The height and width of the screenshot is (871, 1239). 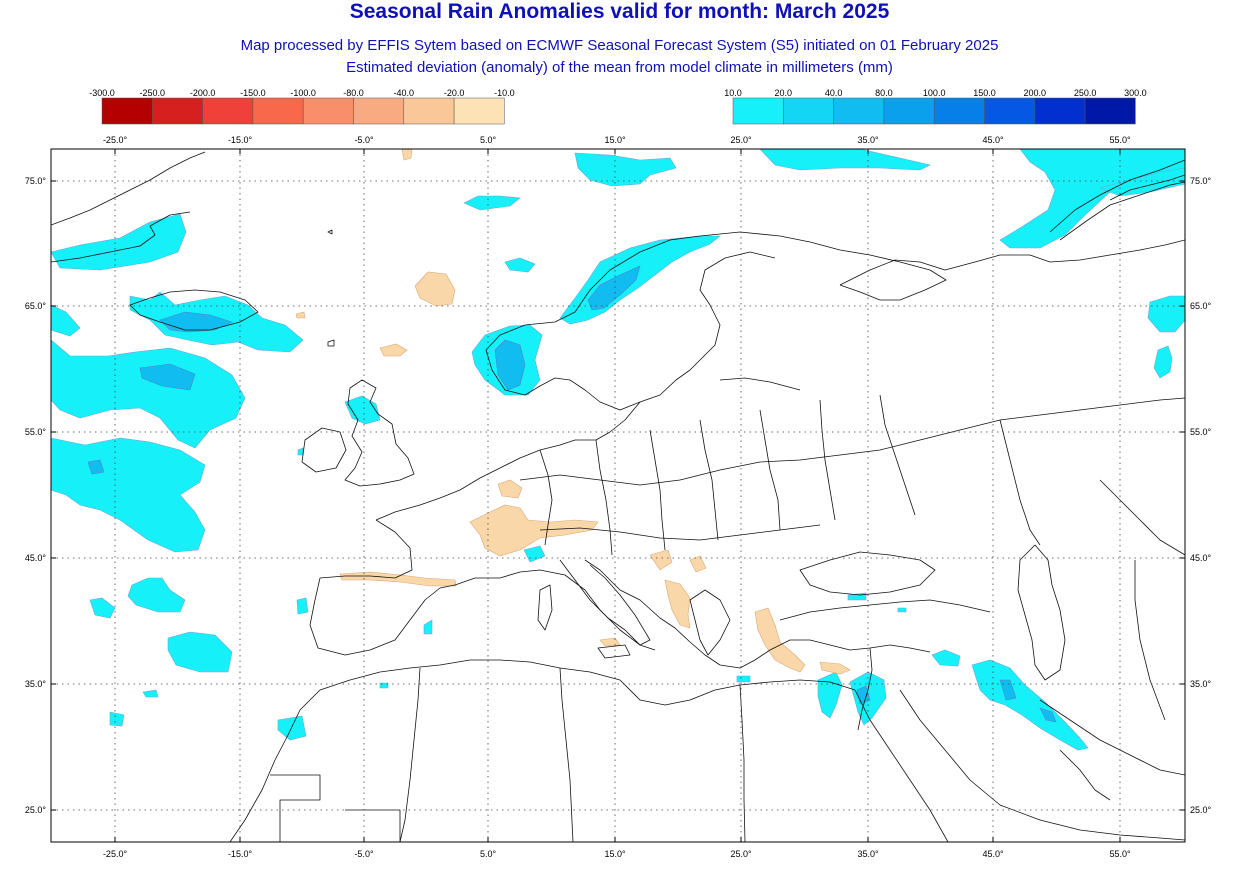 I want to click on legend-negative-label: -40.0, so click(x=404, y=93).